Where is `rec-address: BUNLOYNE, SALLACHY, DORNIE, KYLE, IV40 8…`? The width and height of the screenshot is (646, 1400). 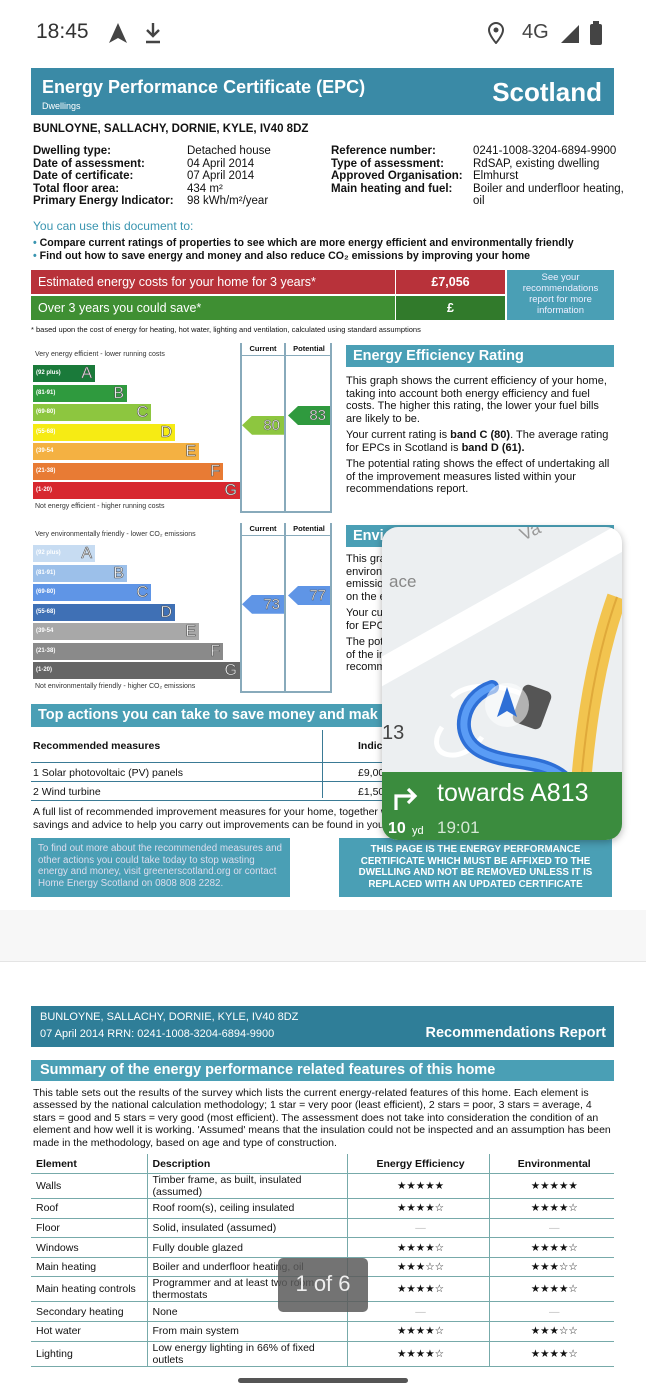
rec-address: BUNLOYNE, SALLACHY, DORNIE, KYLE, IV40 8… is located at coordinates (169, 1017).